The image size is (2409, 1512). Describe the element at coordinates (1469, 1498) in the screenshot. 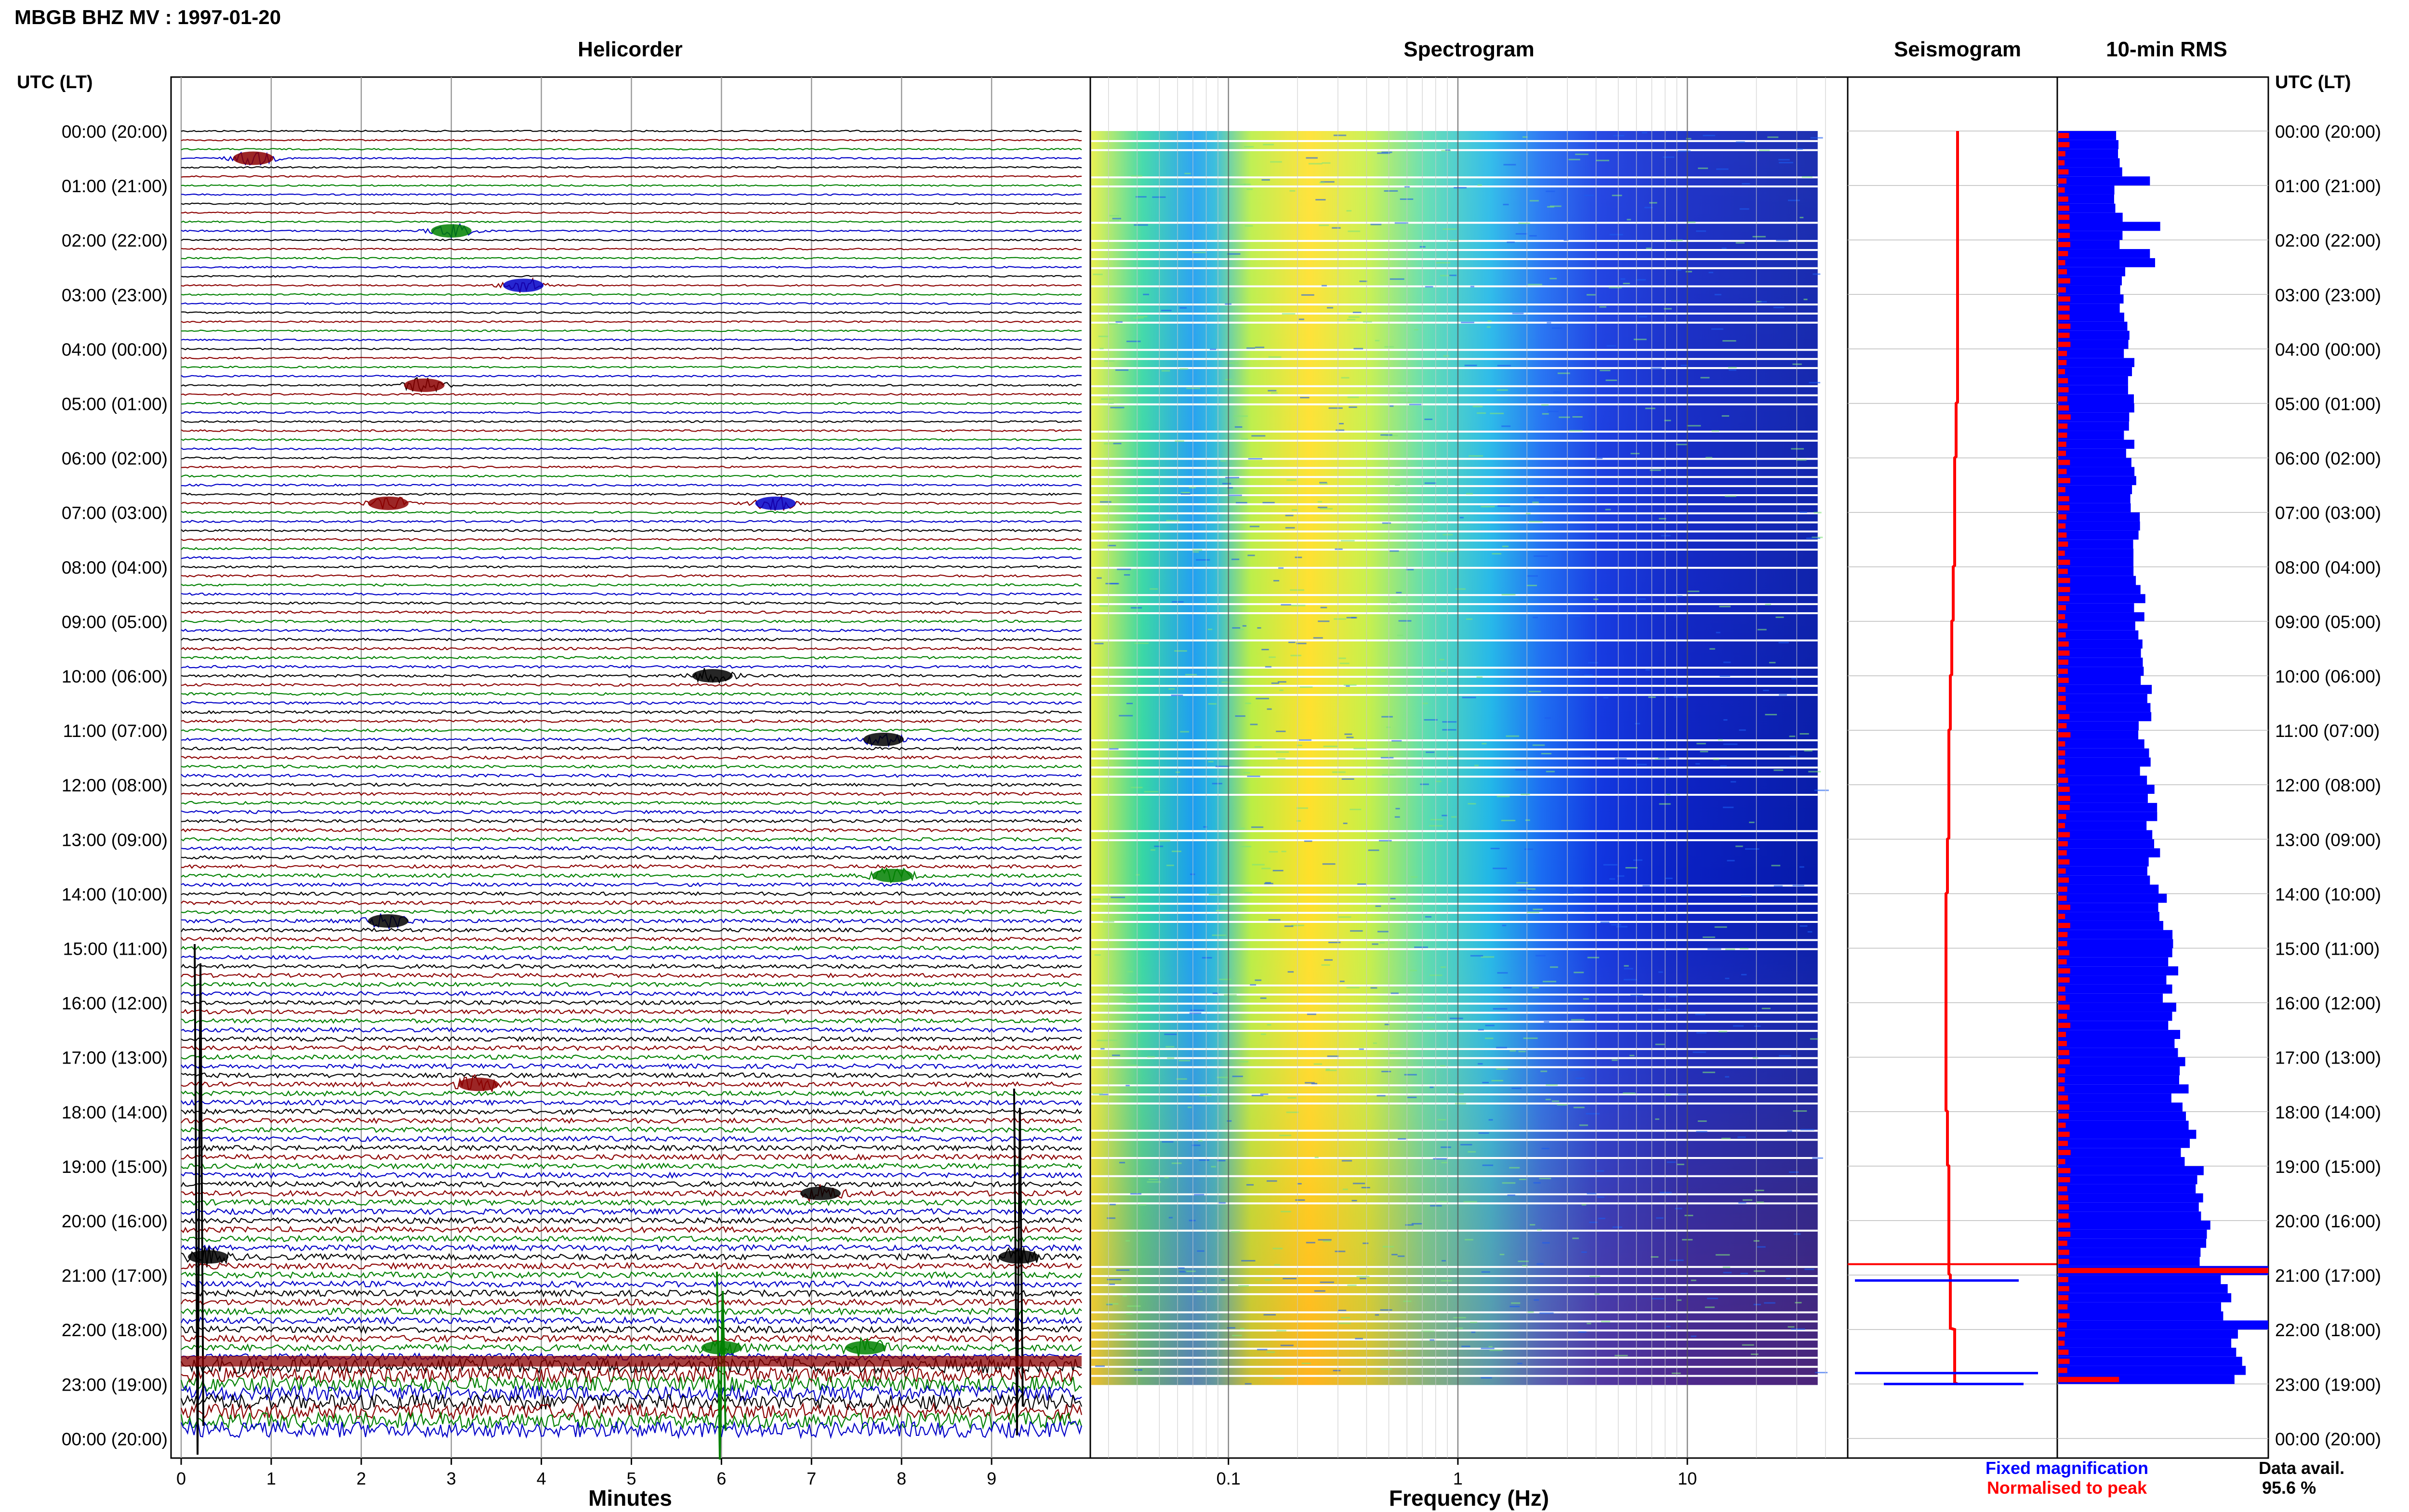

I see `frequency-axis-label: Frequency (Hz)` at that location.